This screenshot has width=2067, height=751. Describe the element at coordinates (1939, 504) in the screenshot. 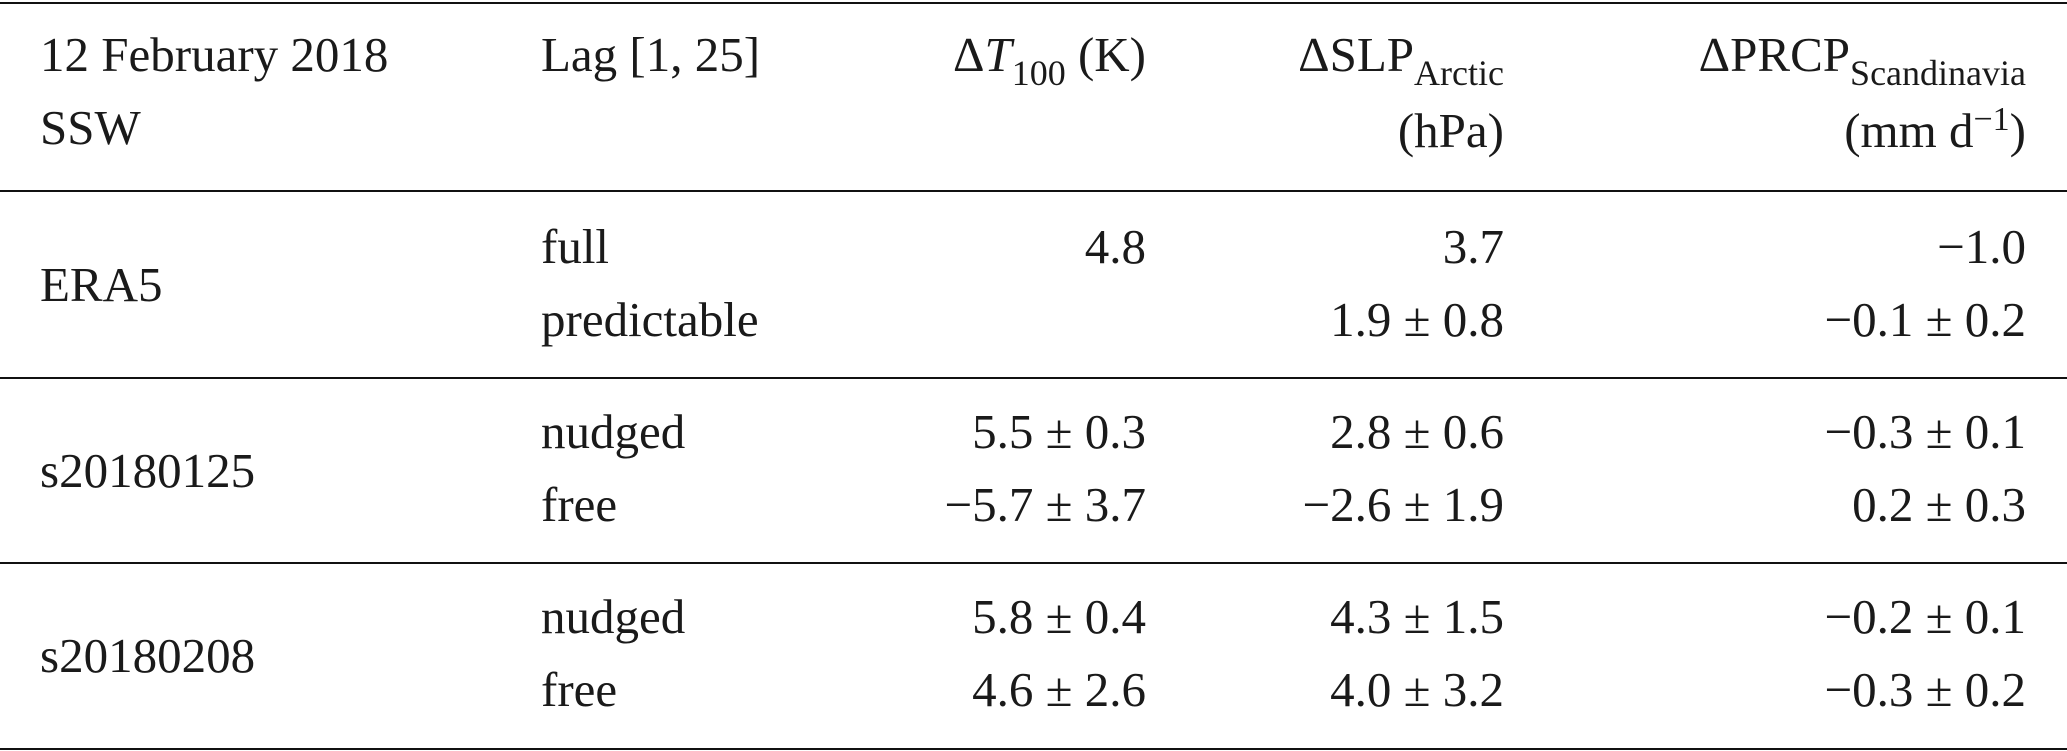

I see `prcp-cell: 0.2 ± 0.3` at that location.